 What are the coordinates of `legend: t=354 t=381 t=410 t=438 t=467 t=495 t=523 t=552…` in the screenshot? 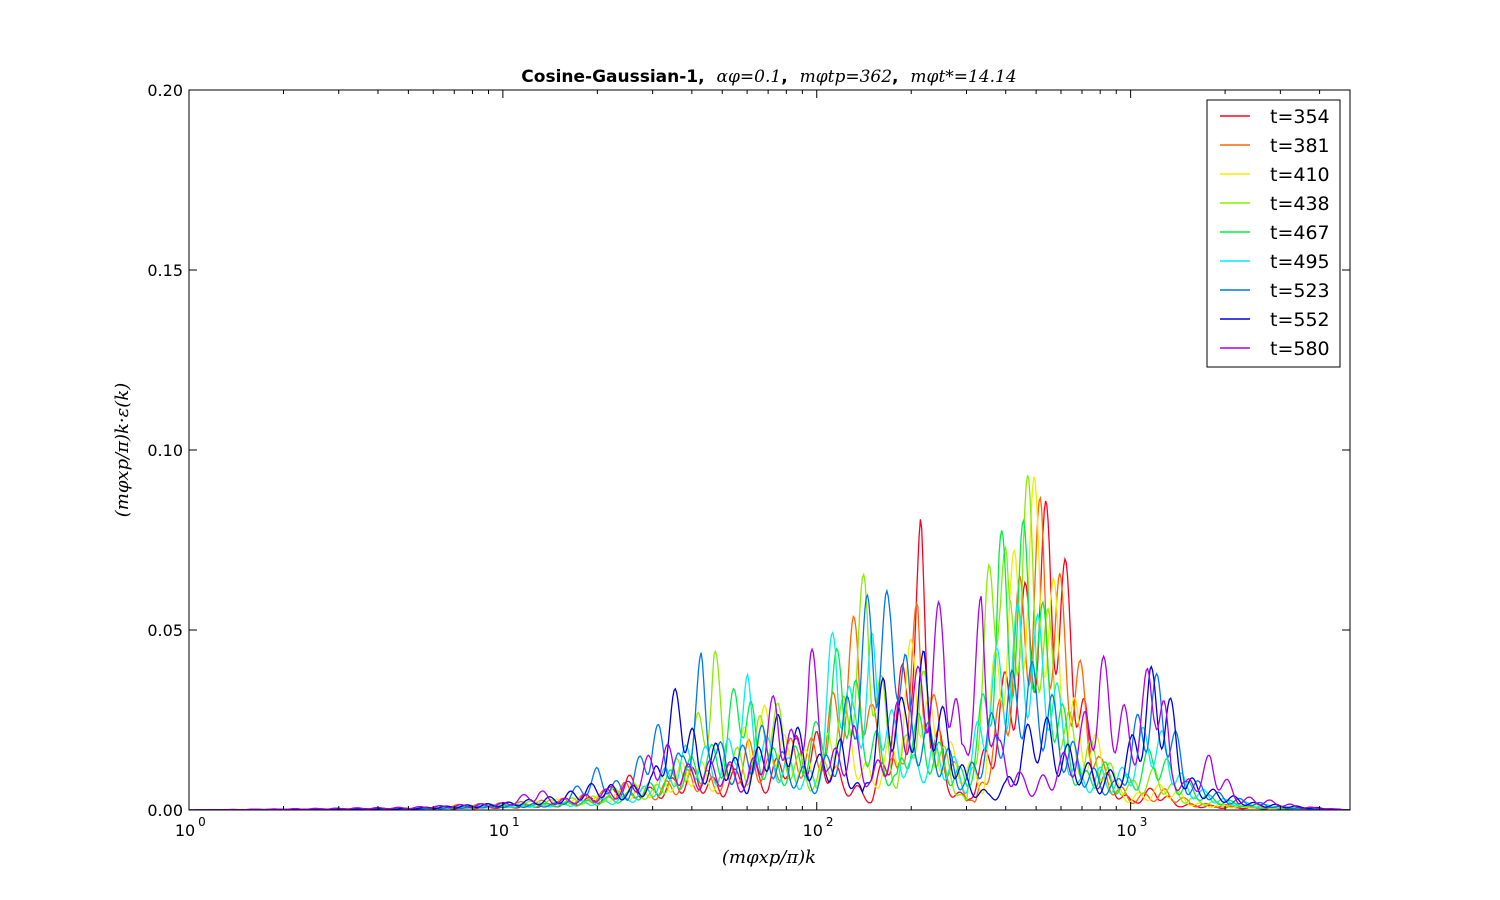 It's located at (1273, 233).